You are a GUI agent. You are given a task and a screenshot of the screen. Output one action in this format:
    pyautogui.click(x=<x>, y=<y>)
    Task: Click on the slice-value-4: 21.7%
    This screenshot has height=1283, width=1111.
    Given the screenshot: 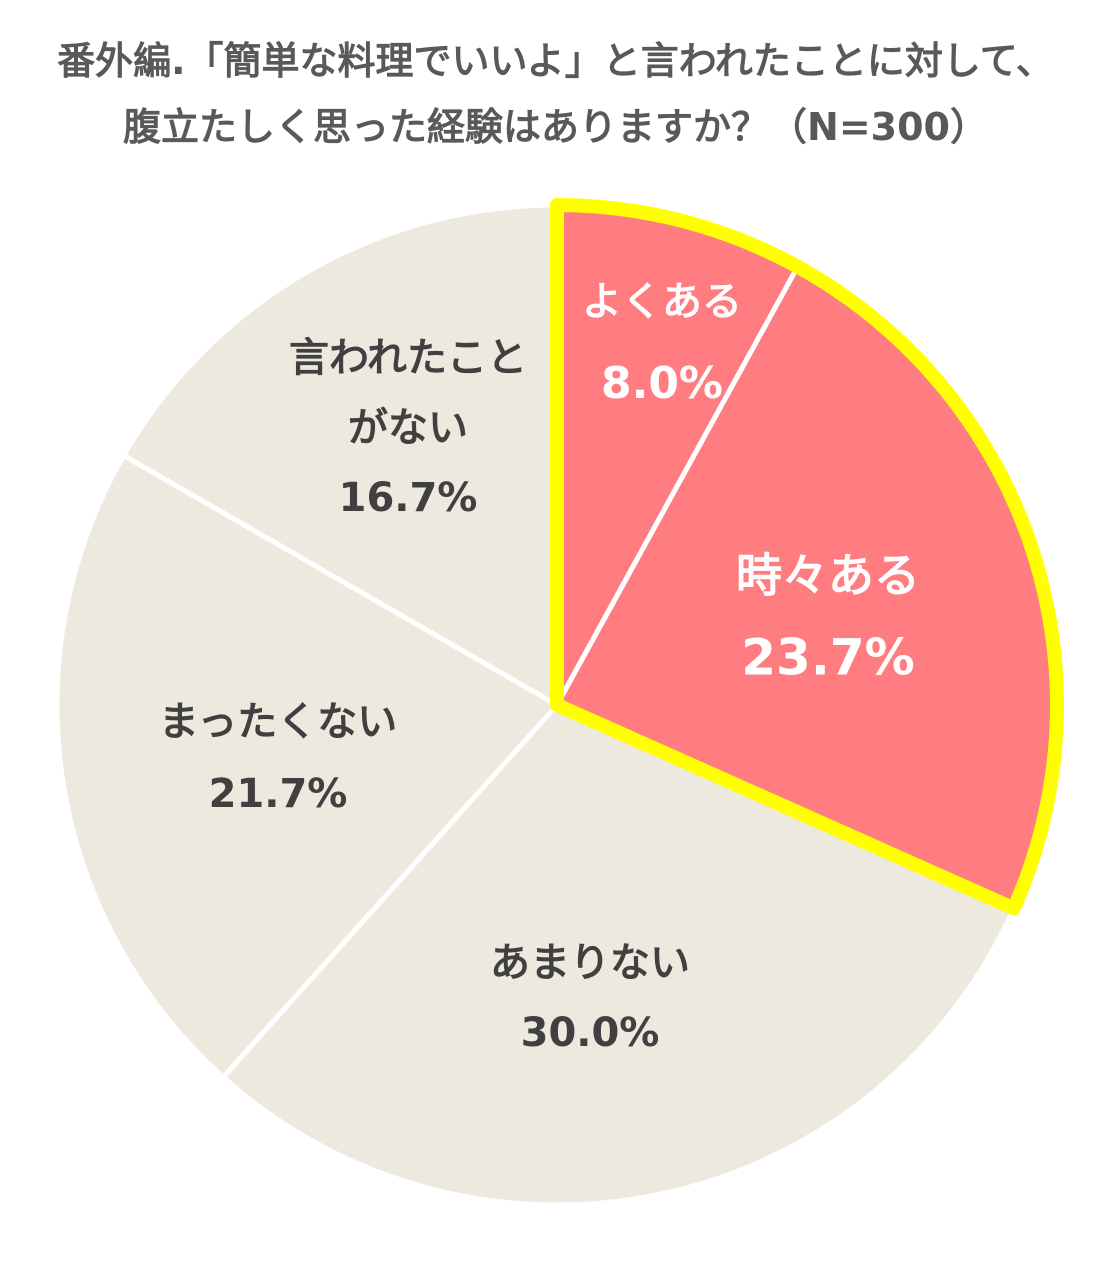 What is the action you would take?
    pyautogui.click(x=278, y=794)
    